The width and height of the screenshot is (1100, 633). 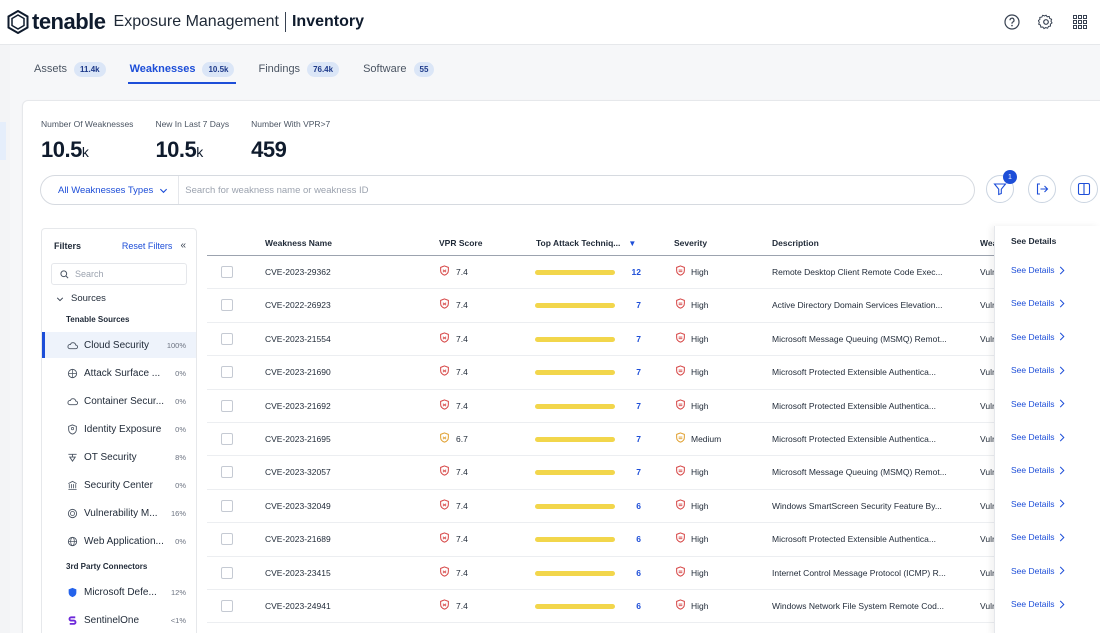 What do you see at coordinates (119, 401) in the screenshot?
I see `source-item-container-security: Container Secur... 0%` at bounding box center [119, 401].